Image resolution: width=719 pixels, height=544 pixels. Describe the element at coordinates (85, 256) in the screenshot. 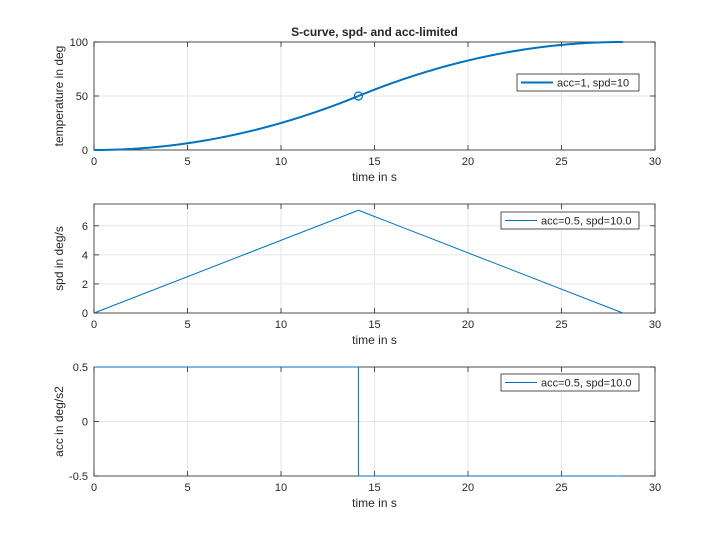

I see `y-tick-label: 4` at that location.